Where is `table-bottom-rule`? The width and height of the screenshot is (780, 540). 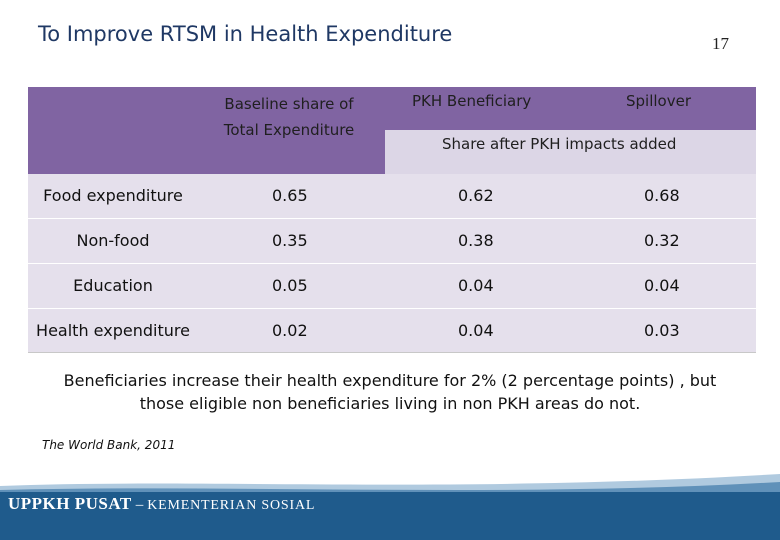
table-bottom-rule is located at coordinates (392, 352).